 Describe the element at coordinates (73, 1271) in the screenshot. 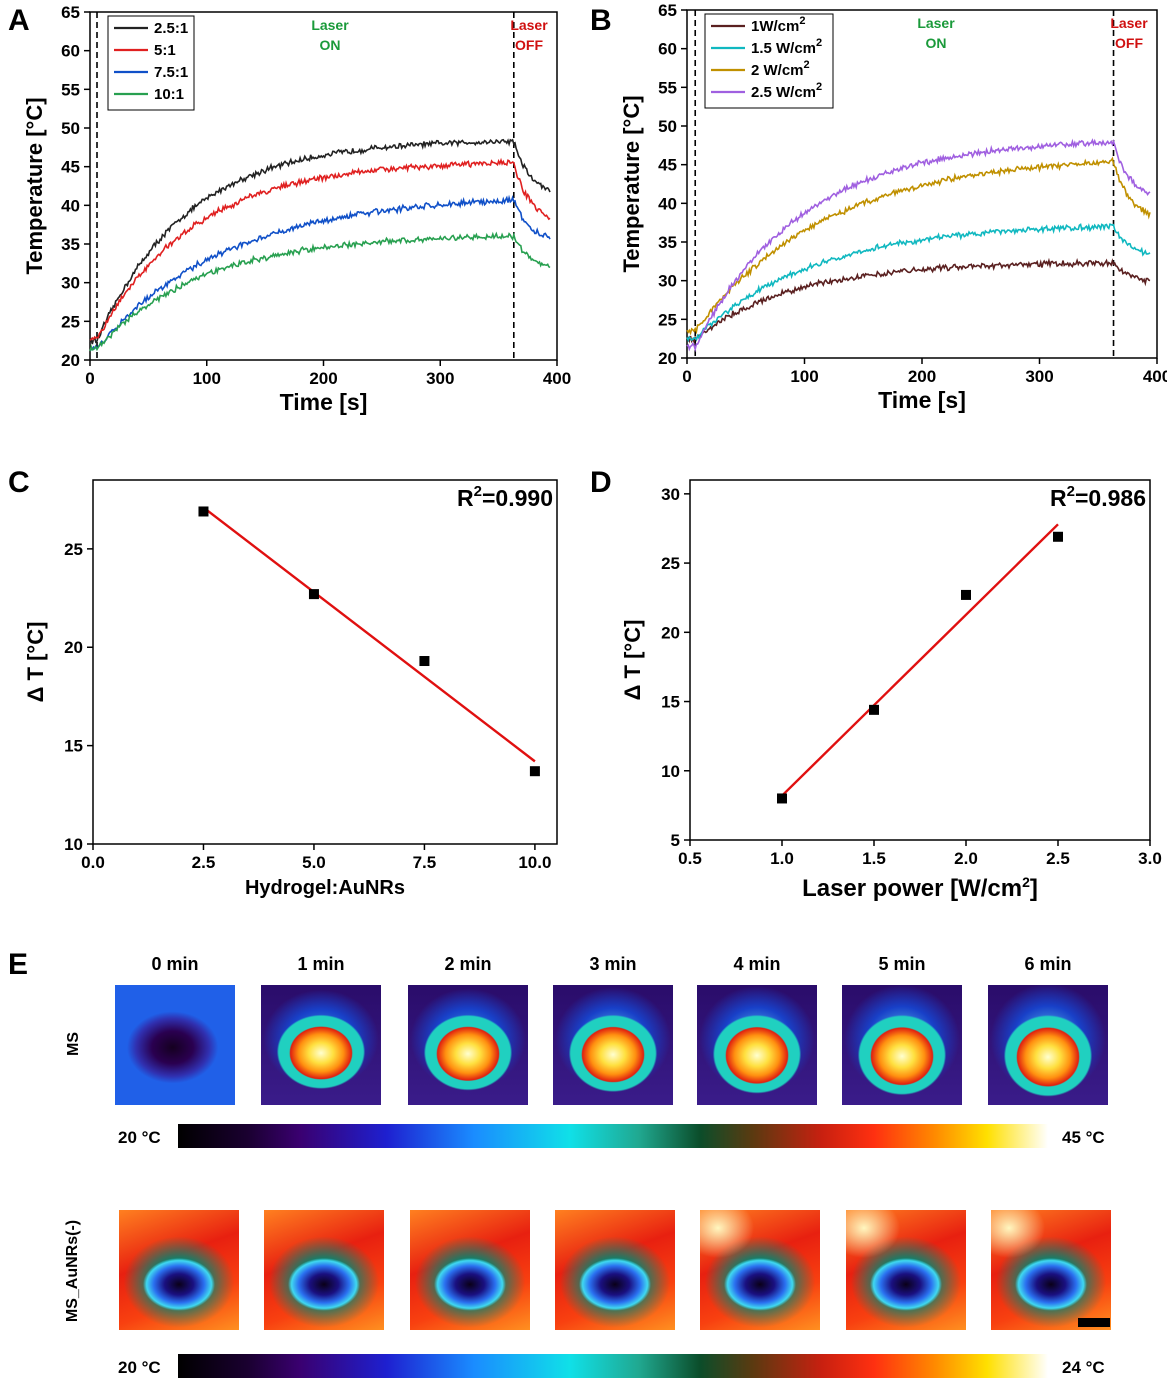

I see `row-label-ms-aunrs: MS_AuNRs(-)` at that location.